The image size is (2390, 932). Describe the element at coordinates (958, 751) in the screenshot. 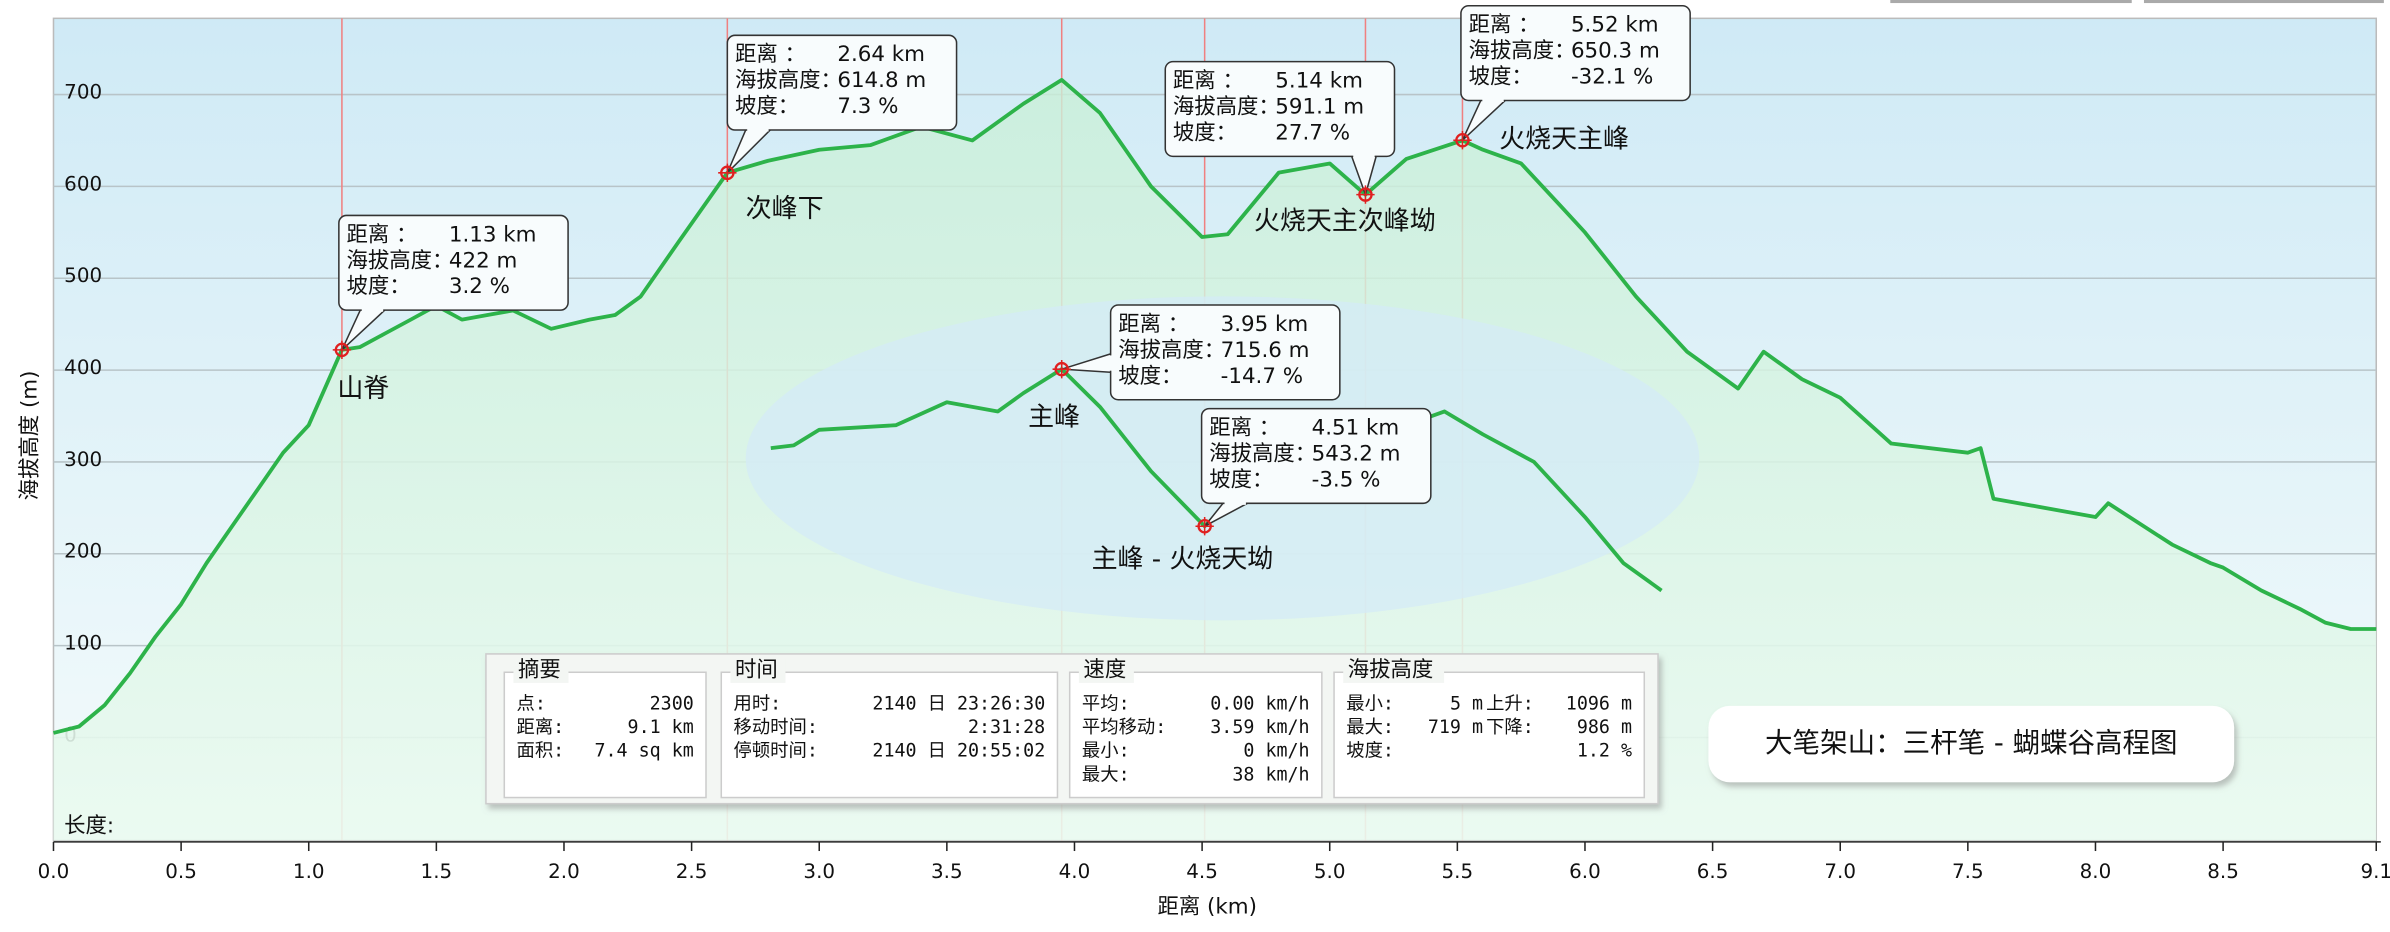

I see `summary-value: 2140 日 20:55:02` at that location.